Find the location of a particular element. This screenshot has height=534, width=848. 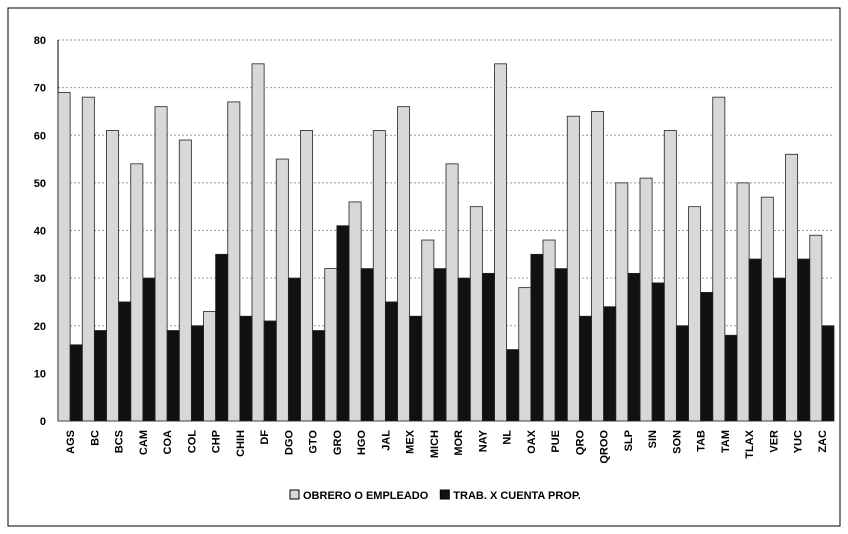

x-tick-label: MICH is located at coordinates (435, 444).